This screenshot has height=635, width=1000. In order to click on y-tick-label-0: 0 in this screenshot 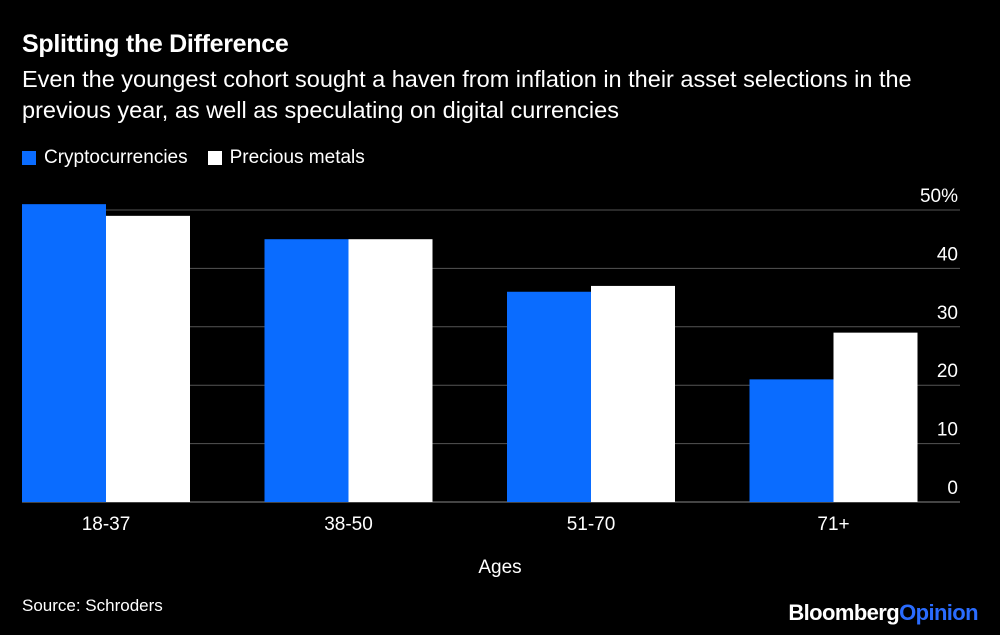, I will do `click(952, 488)`.